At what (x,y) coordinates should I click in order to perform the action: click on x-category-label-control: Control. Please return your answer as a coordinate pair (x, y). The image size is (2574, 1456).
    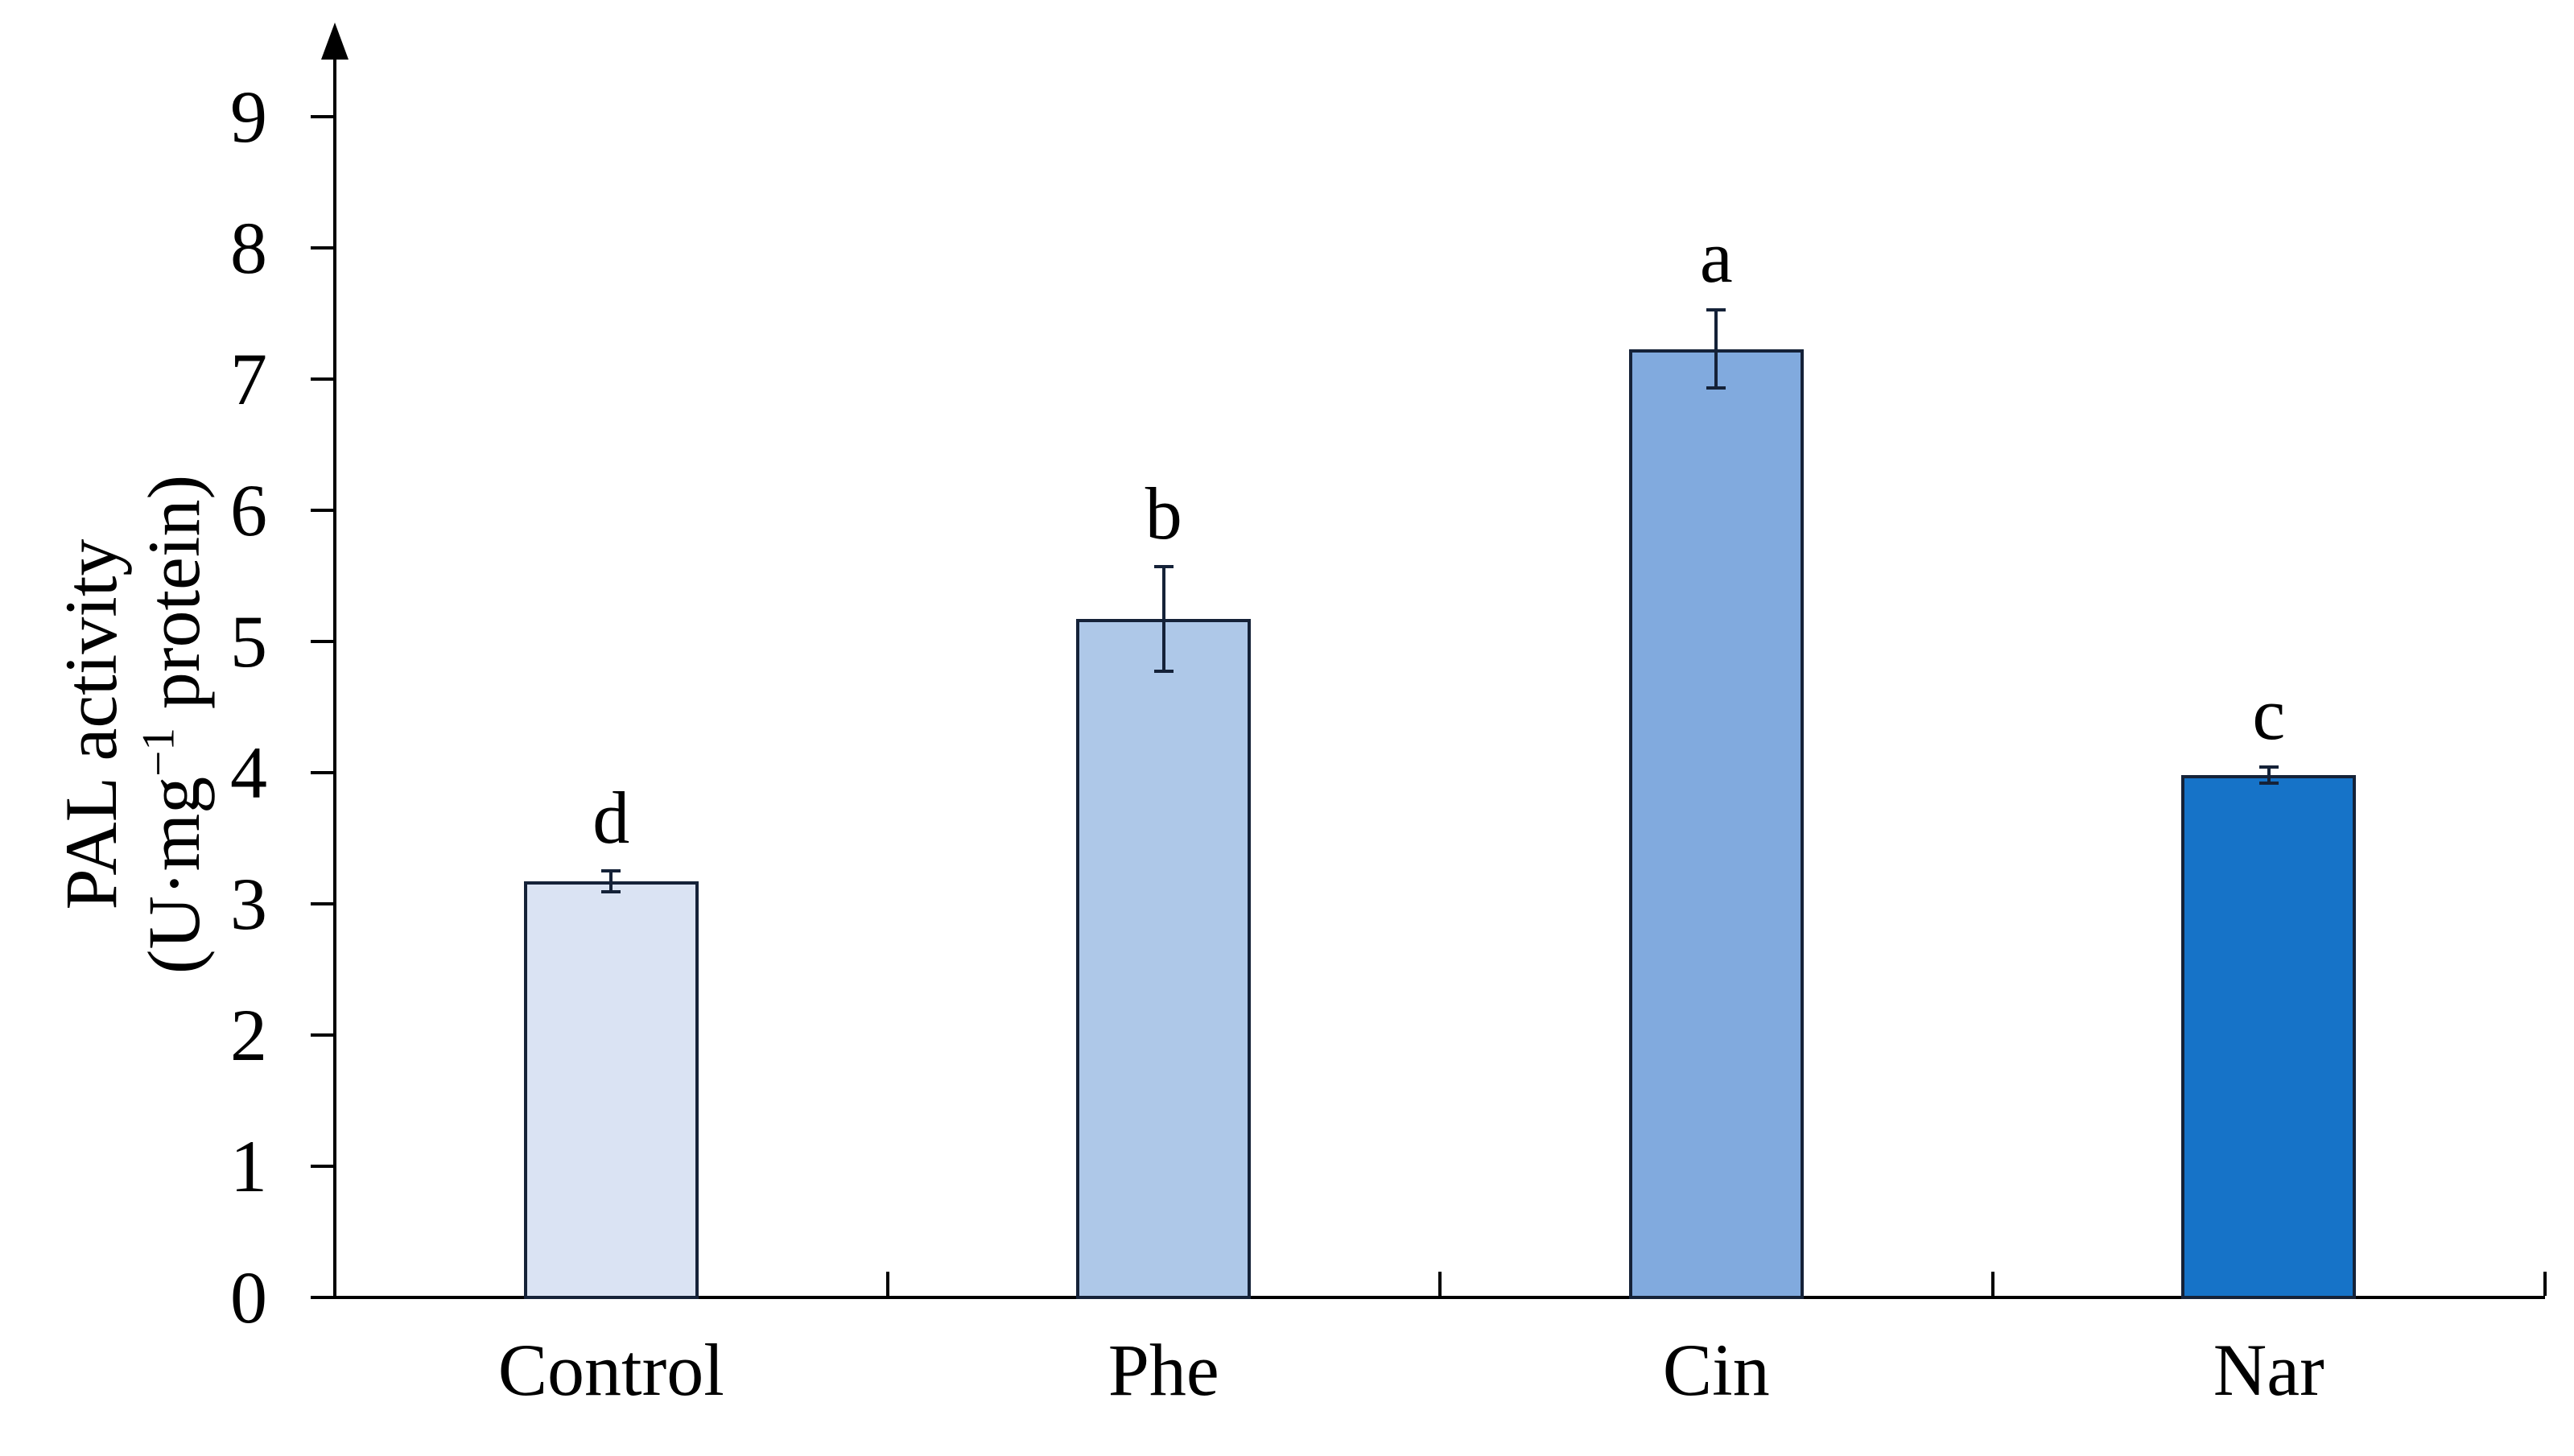
    Looking at the image, I should click on (610, 1370).